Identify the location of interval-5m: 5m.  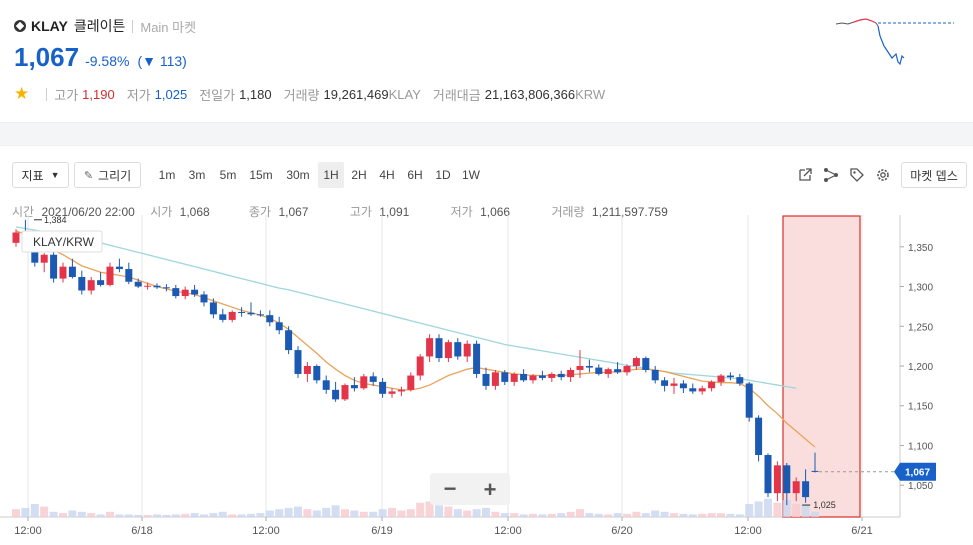
(228, 175).